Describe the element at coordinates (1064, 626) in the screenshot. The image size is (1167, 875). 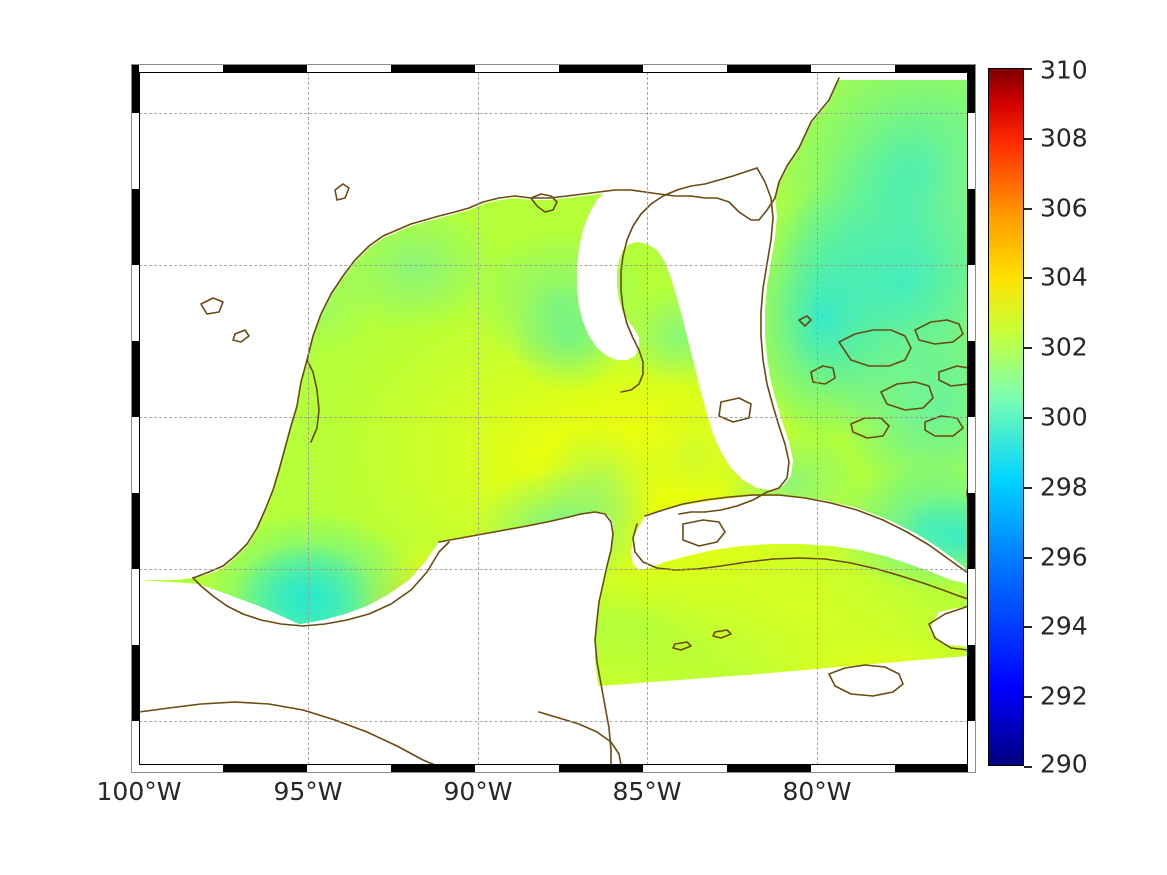
I see `colorbar-label-294: 294` at that location.